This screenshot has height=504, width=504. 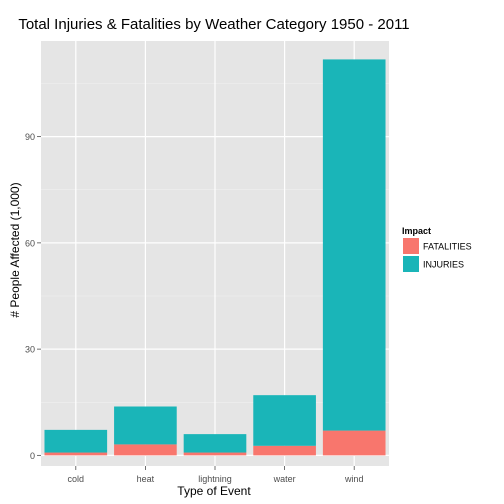 I want to click on bar-lightning-fatalities, so click(x=215, y=454).